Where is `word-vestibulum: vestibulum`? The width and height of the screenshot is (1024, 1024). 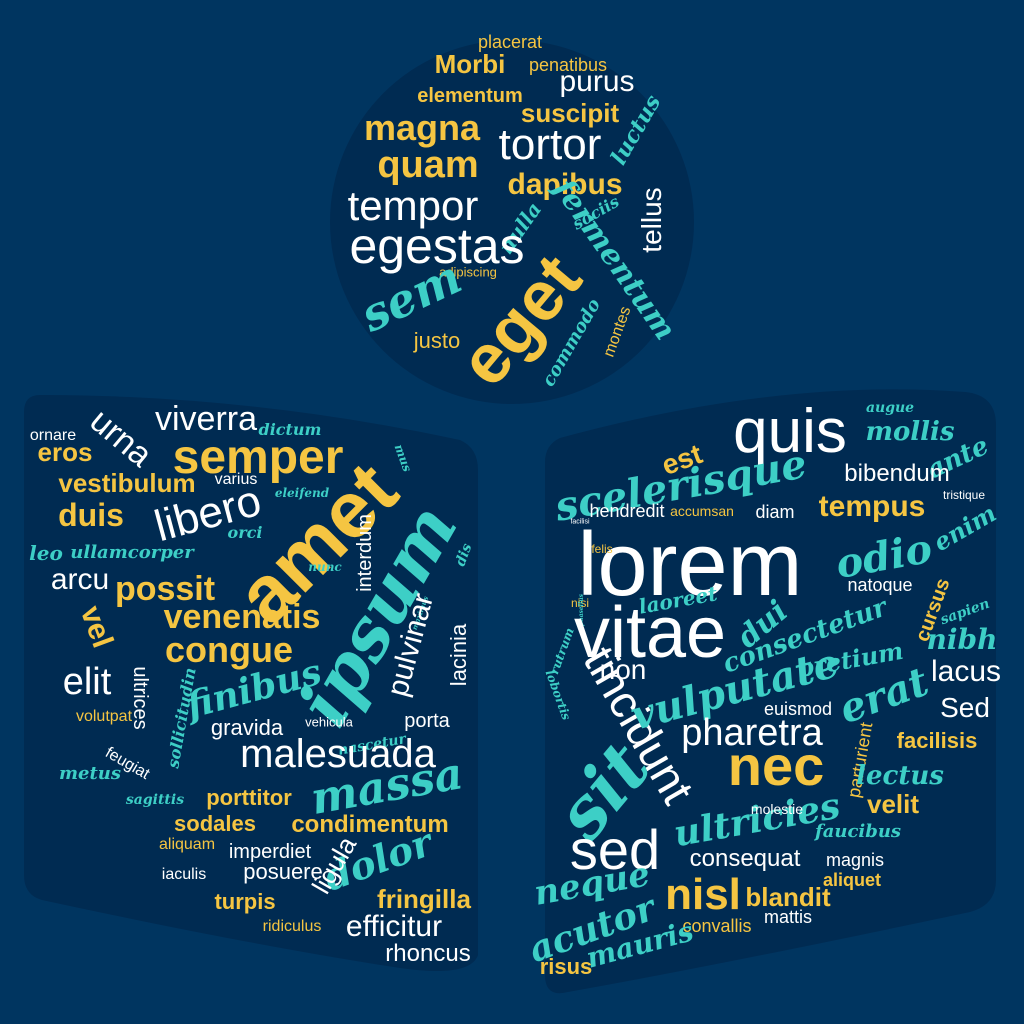 word-vestibulum: vestibulum is located at coordinates (127, 483).